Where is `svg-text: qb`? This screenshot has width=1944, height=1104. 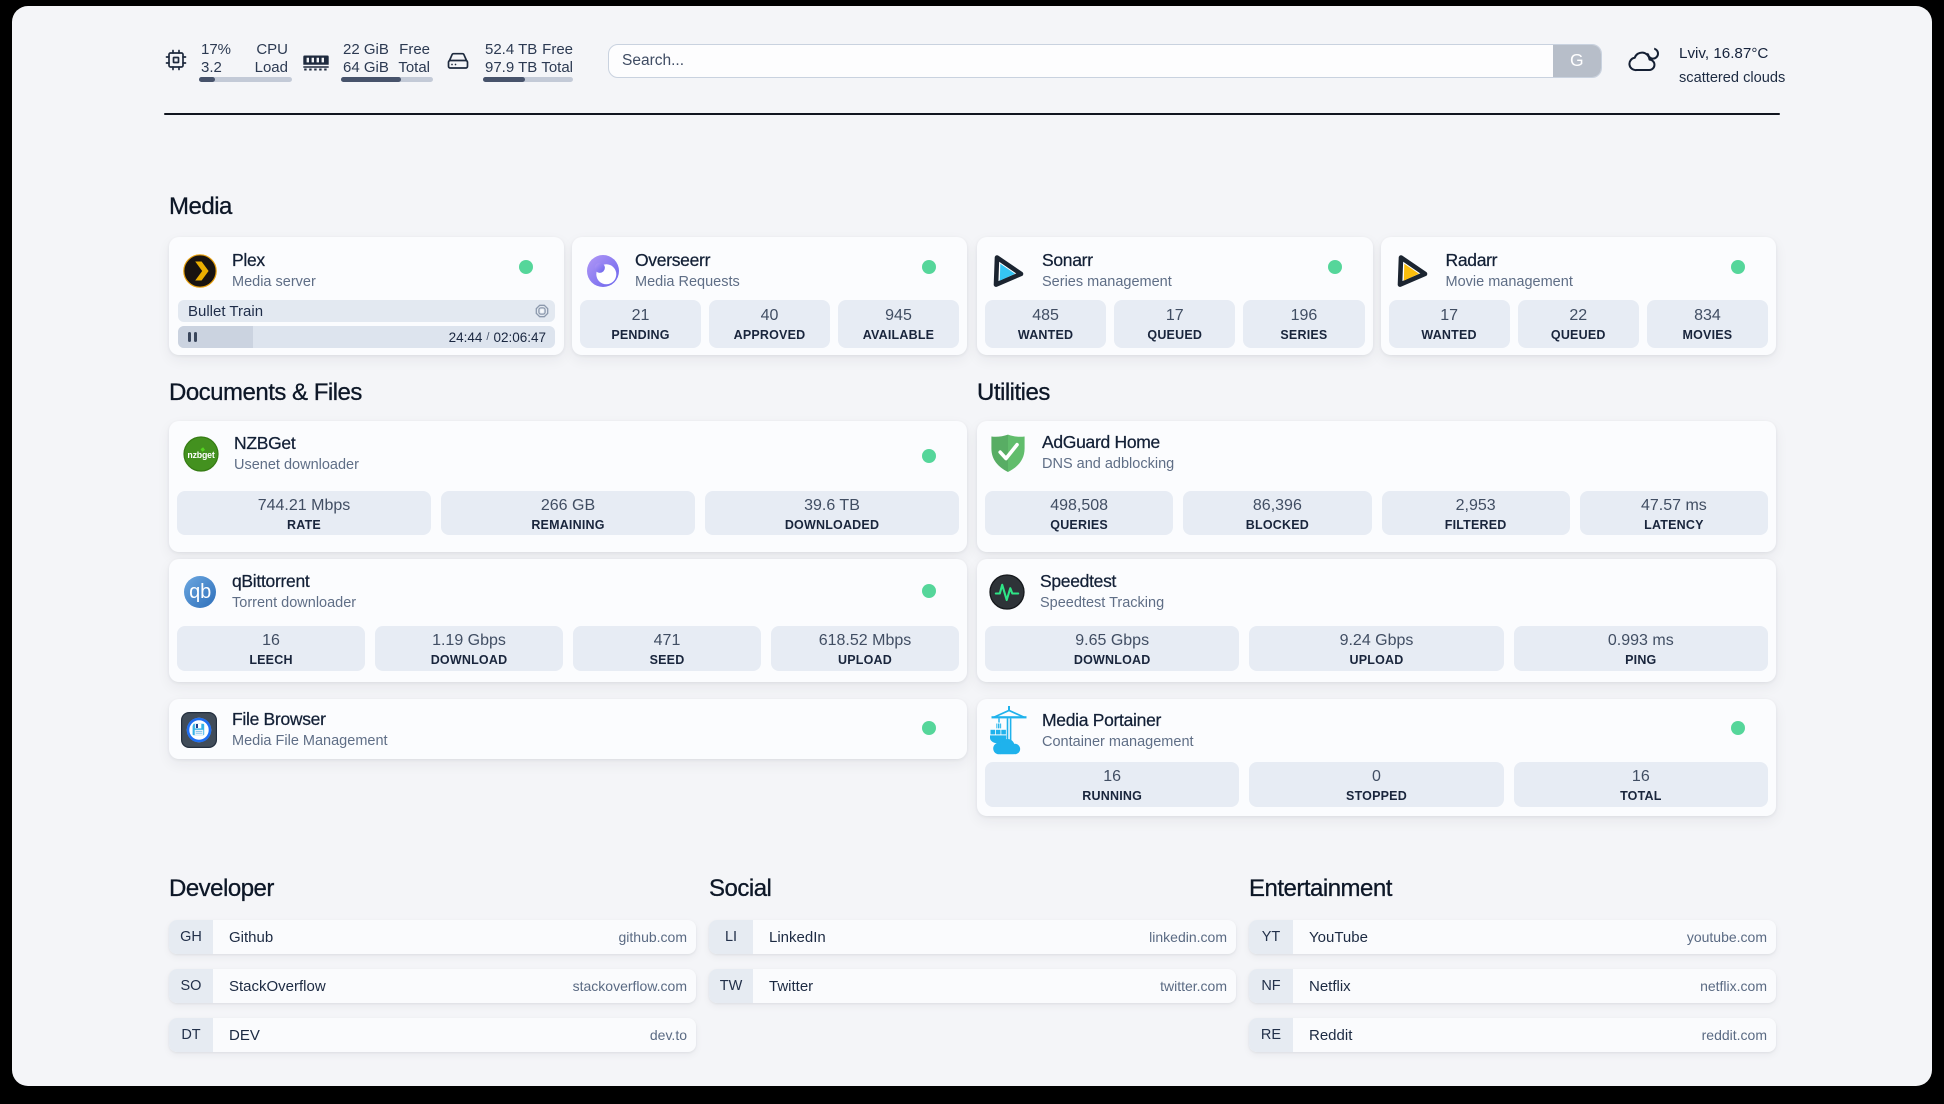
svg-text: qb is located at coordinates (200, 592).